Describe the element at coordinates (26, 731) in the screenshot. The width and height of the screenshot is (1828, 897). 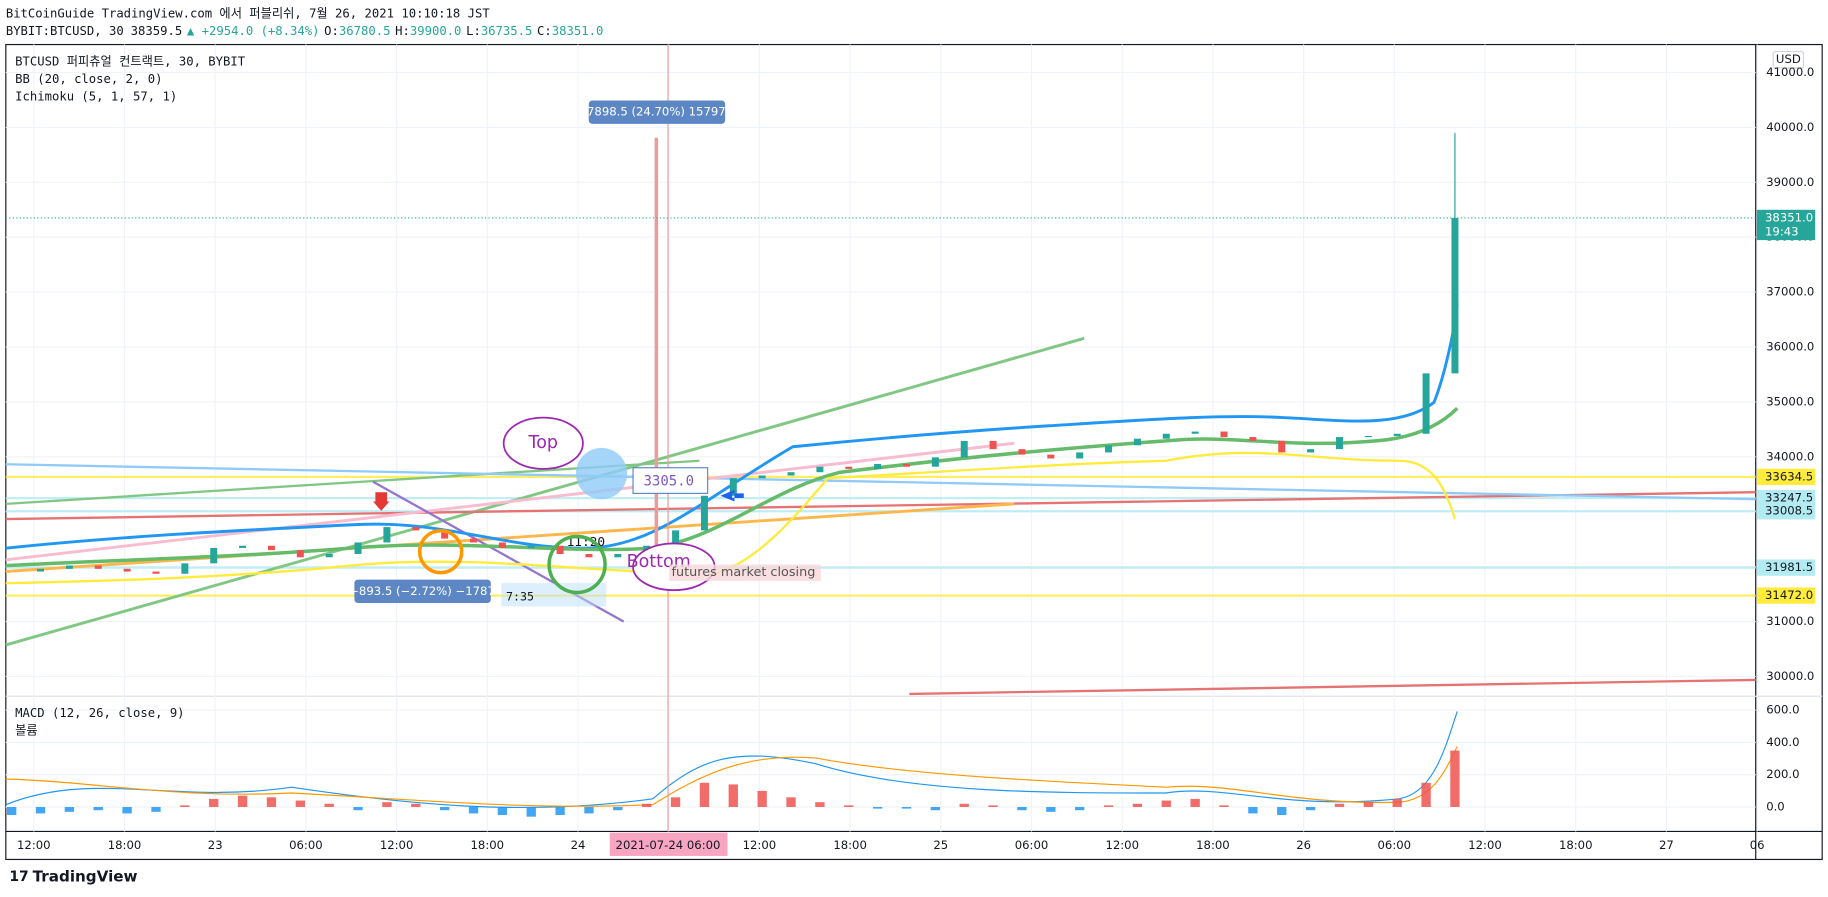
I see `legend-volume: 볼륨` at that location.